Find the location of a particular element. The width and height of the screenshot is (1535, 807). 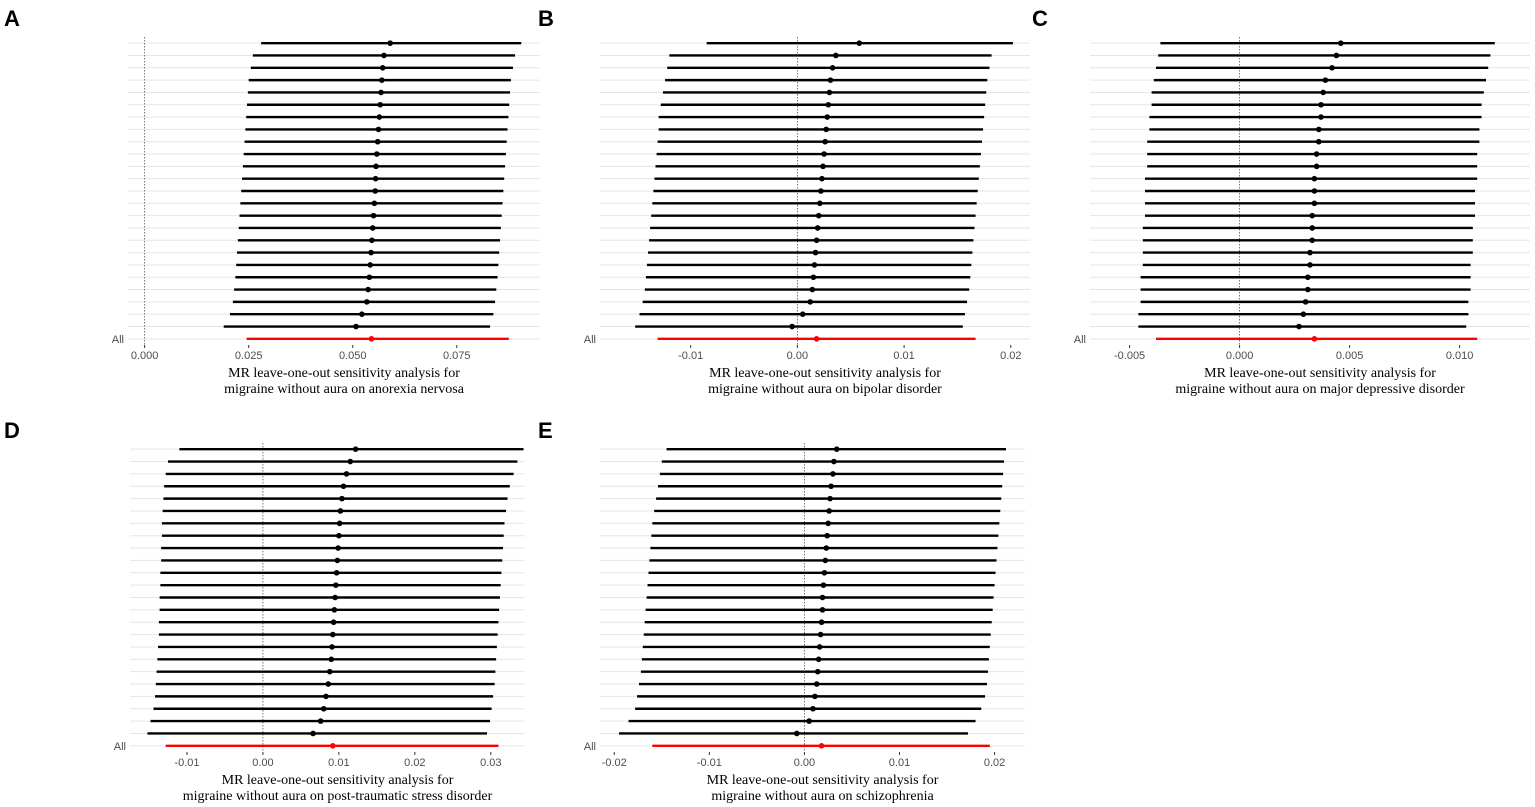

panel-label: A is located at coordinates (12, 18).